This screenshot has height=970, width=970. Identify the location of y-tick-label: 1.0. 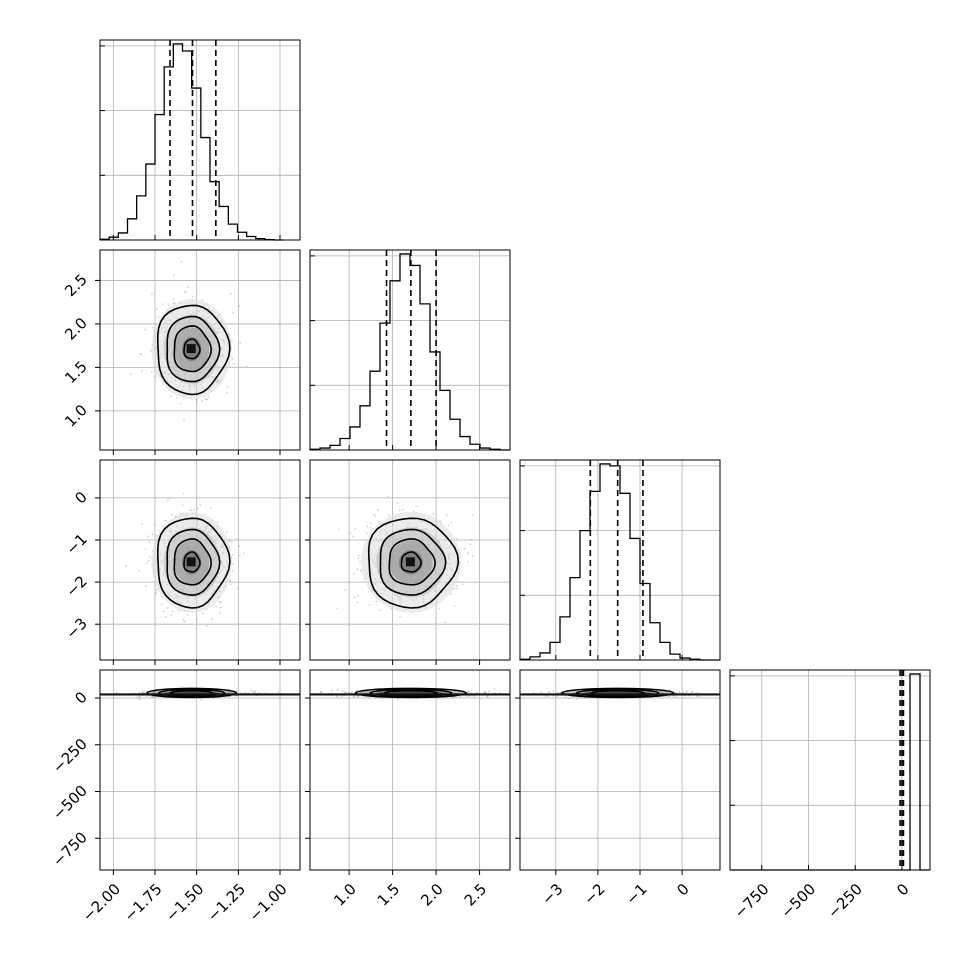
(76, 416).